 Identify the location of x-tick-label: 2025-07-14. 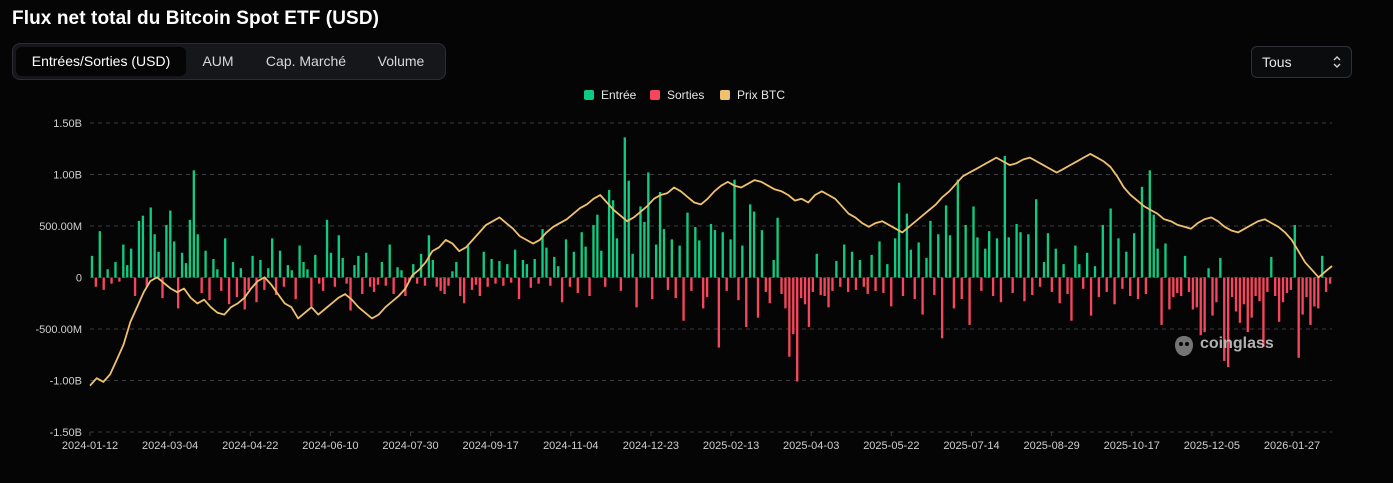
(971, 446).